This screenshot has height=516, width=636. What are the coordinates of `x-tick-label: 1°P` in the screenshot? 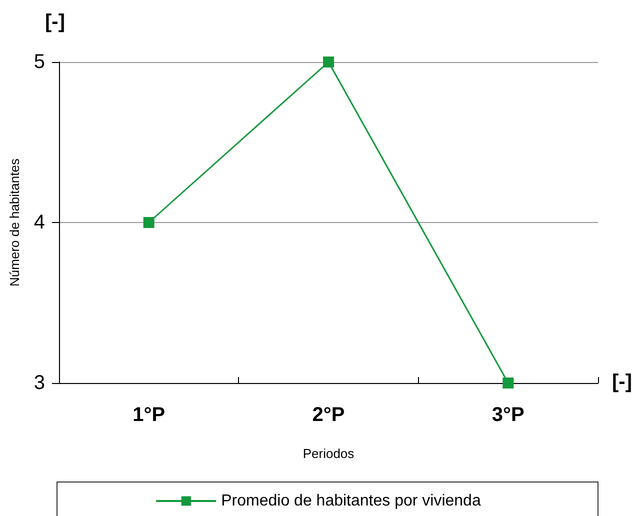 It's located at (149, 415).